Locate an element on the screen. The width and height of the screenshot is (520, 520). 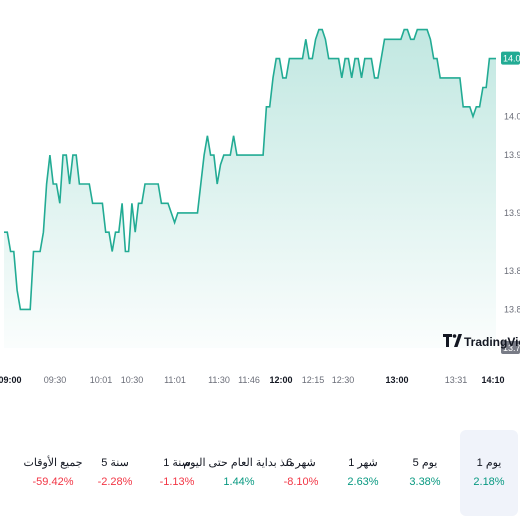
x-tick-label: 10:30 is located at coordinates (132, 380).